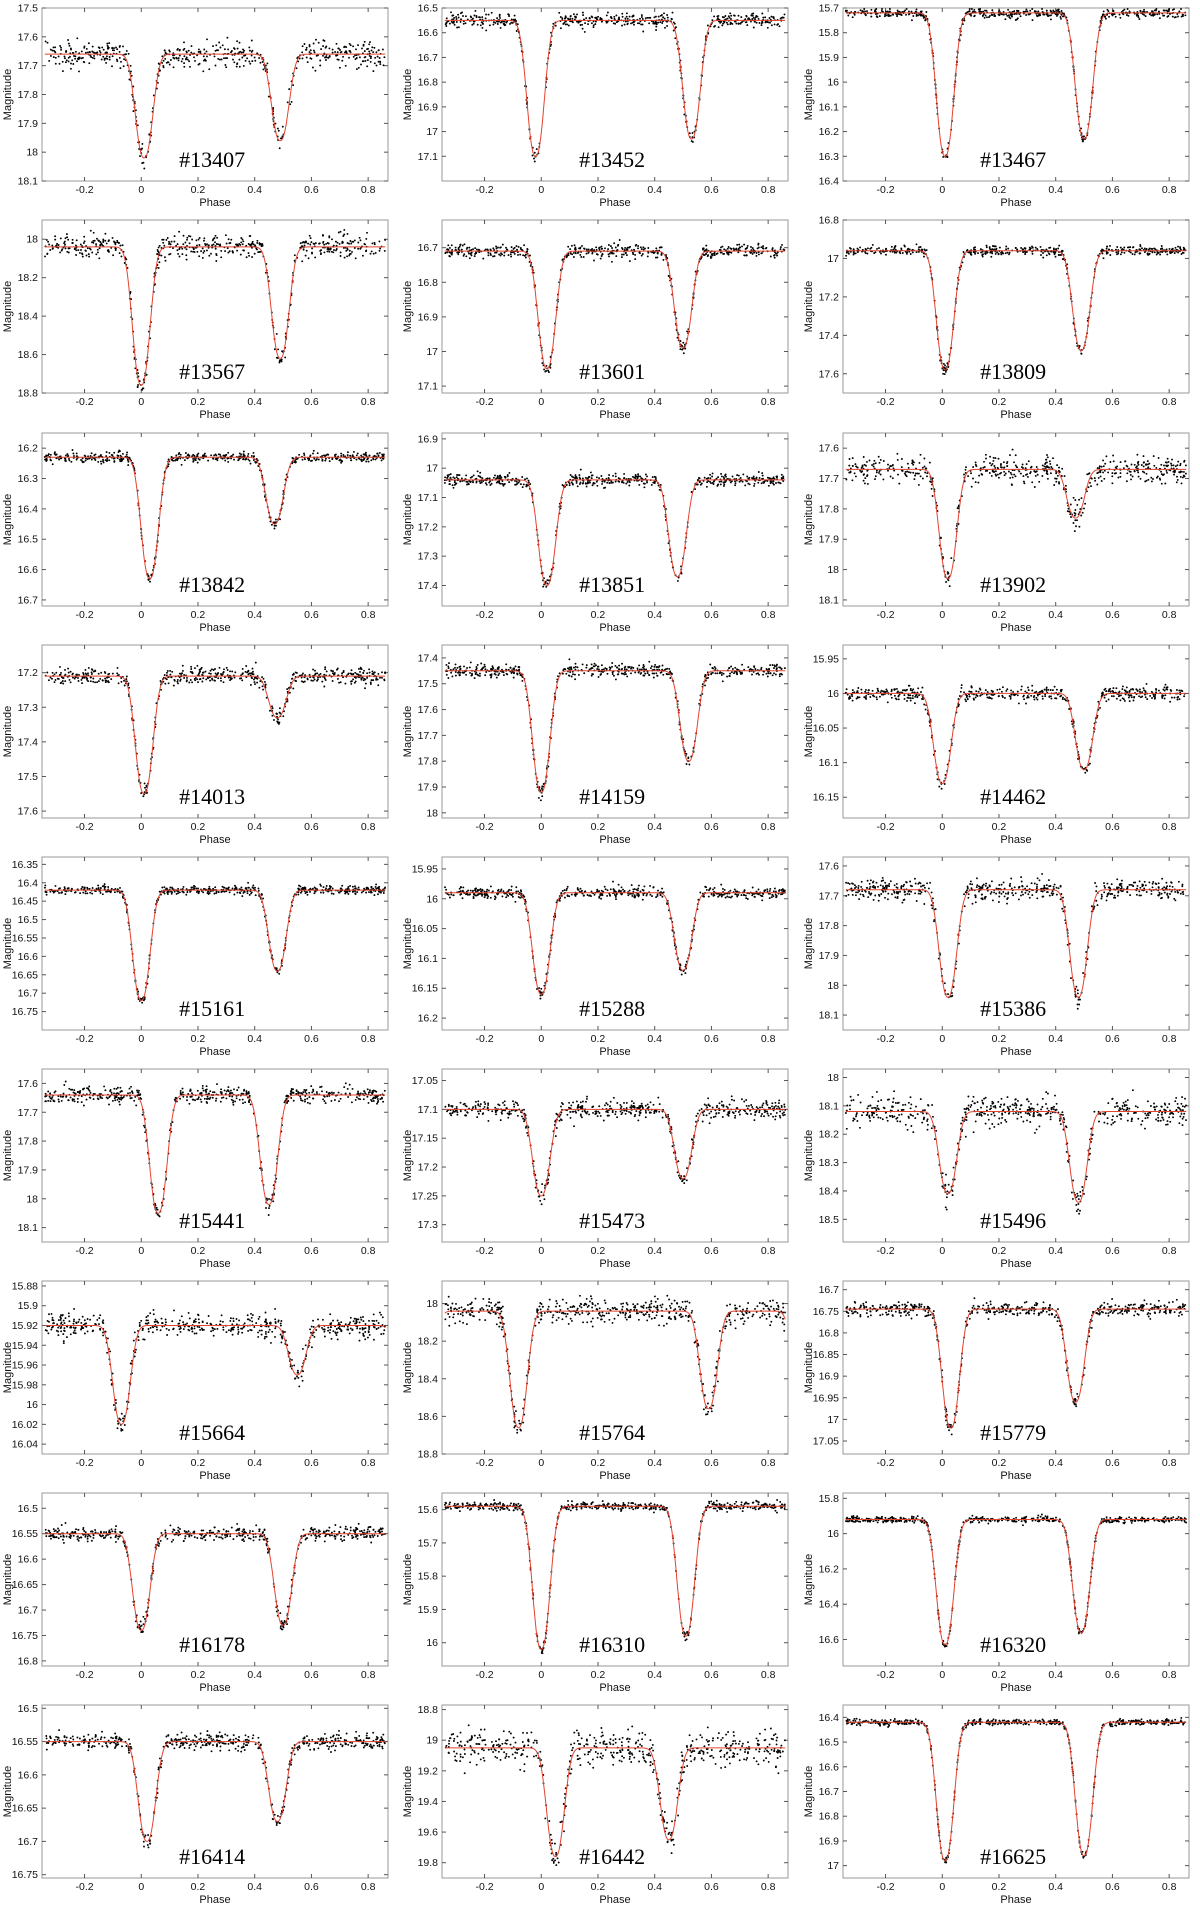 The height and width of the screenshot is (1908, 1200). I want to click on star-id-label: #13467, so click(1013, 159).